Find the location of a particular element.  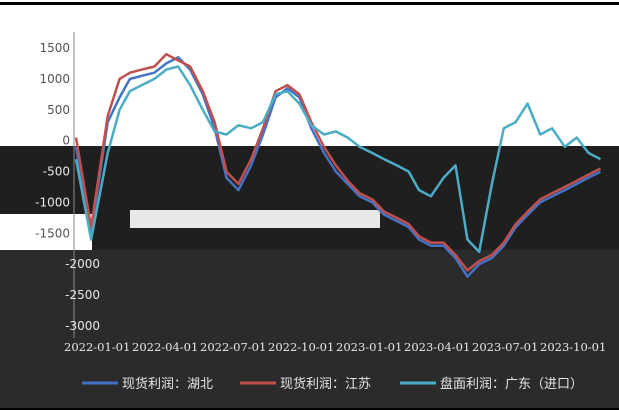

light-strip is located at coordinates (255, 219).